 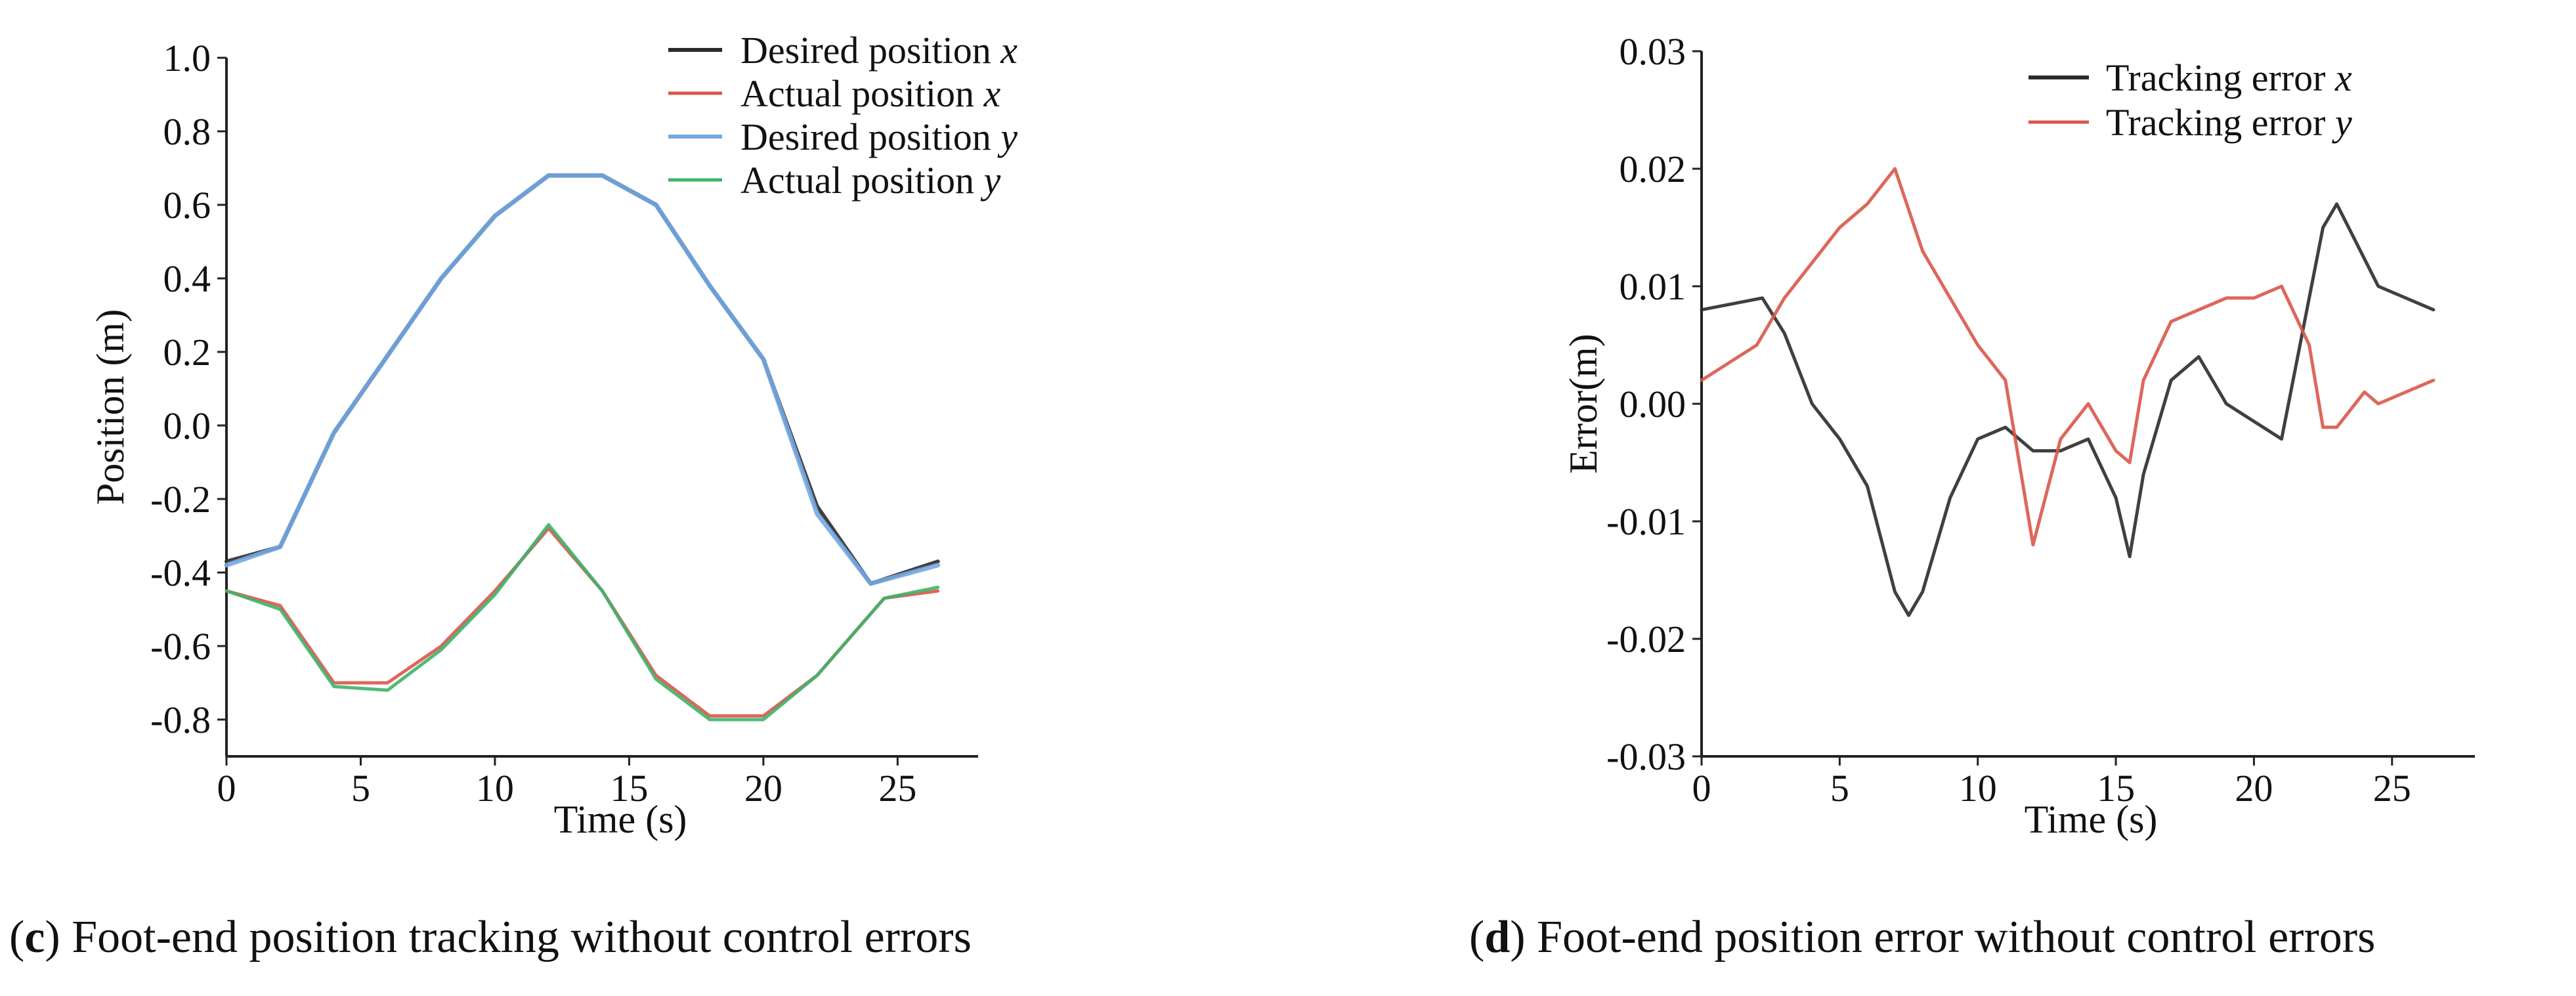 I want to click on series-group, so click(x=2068, y=392).